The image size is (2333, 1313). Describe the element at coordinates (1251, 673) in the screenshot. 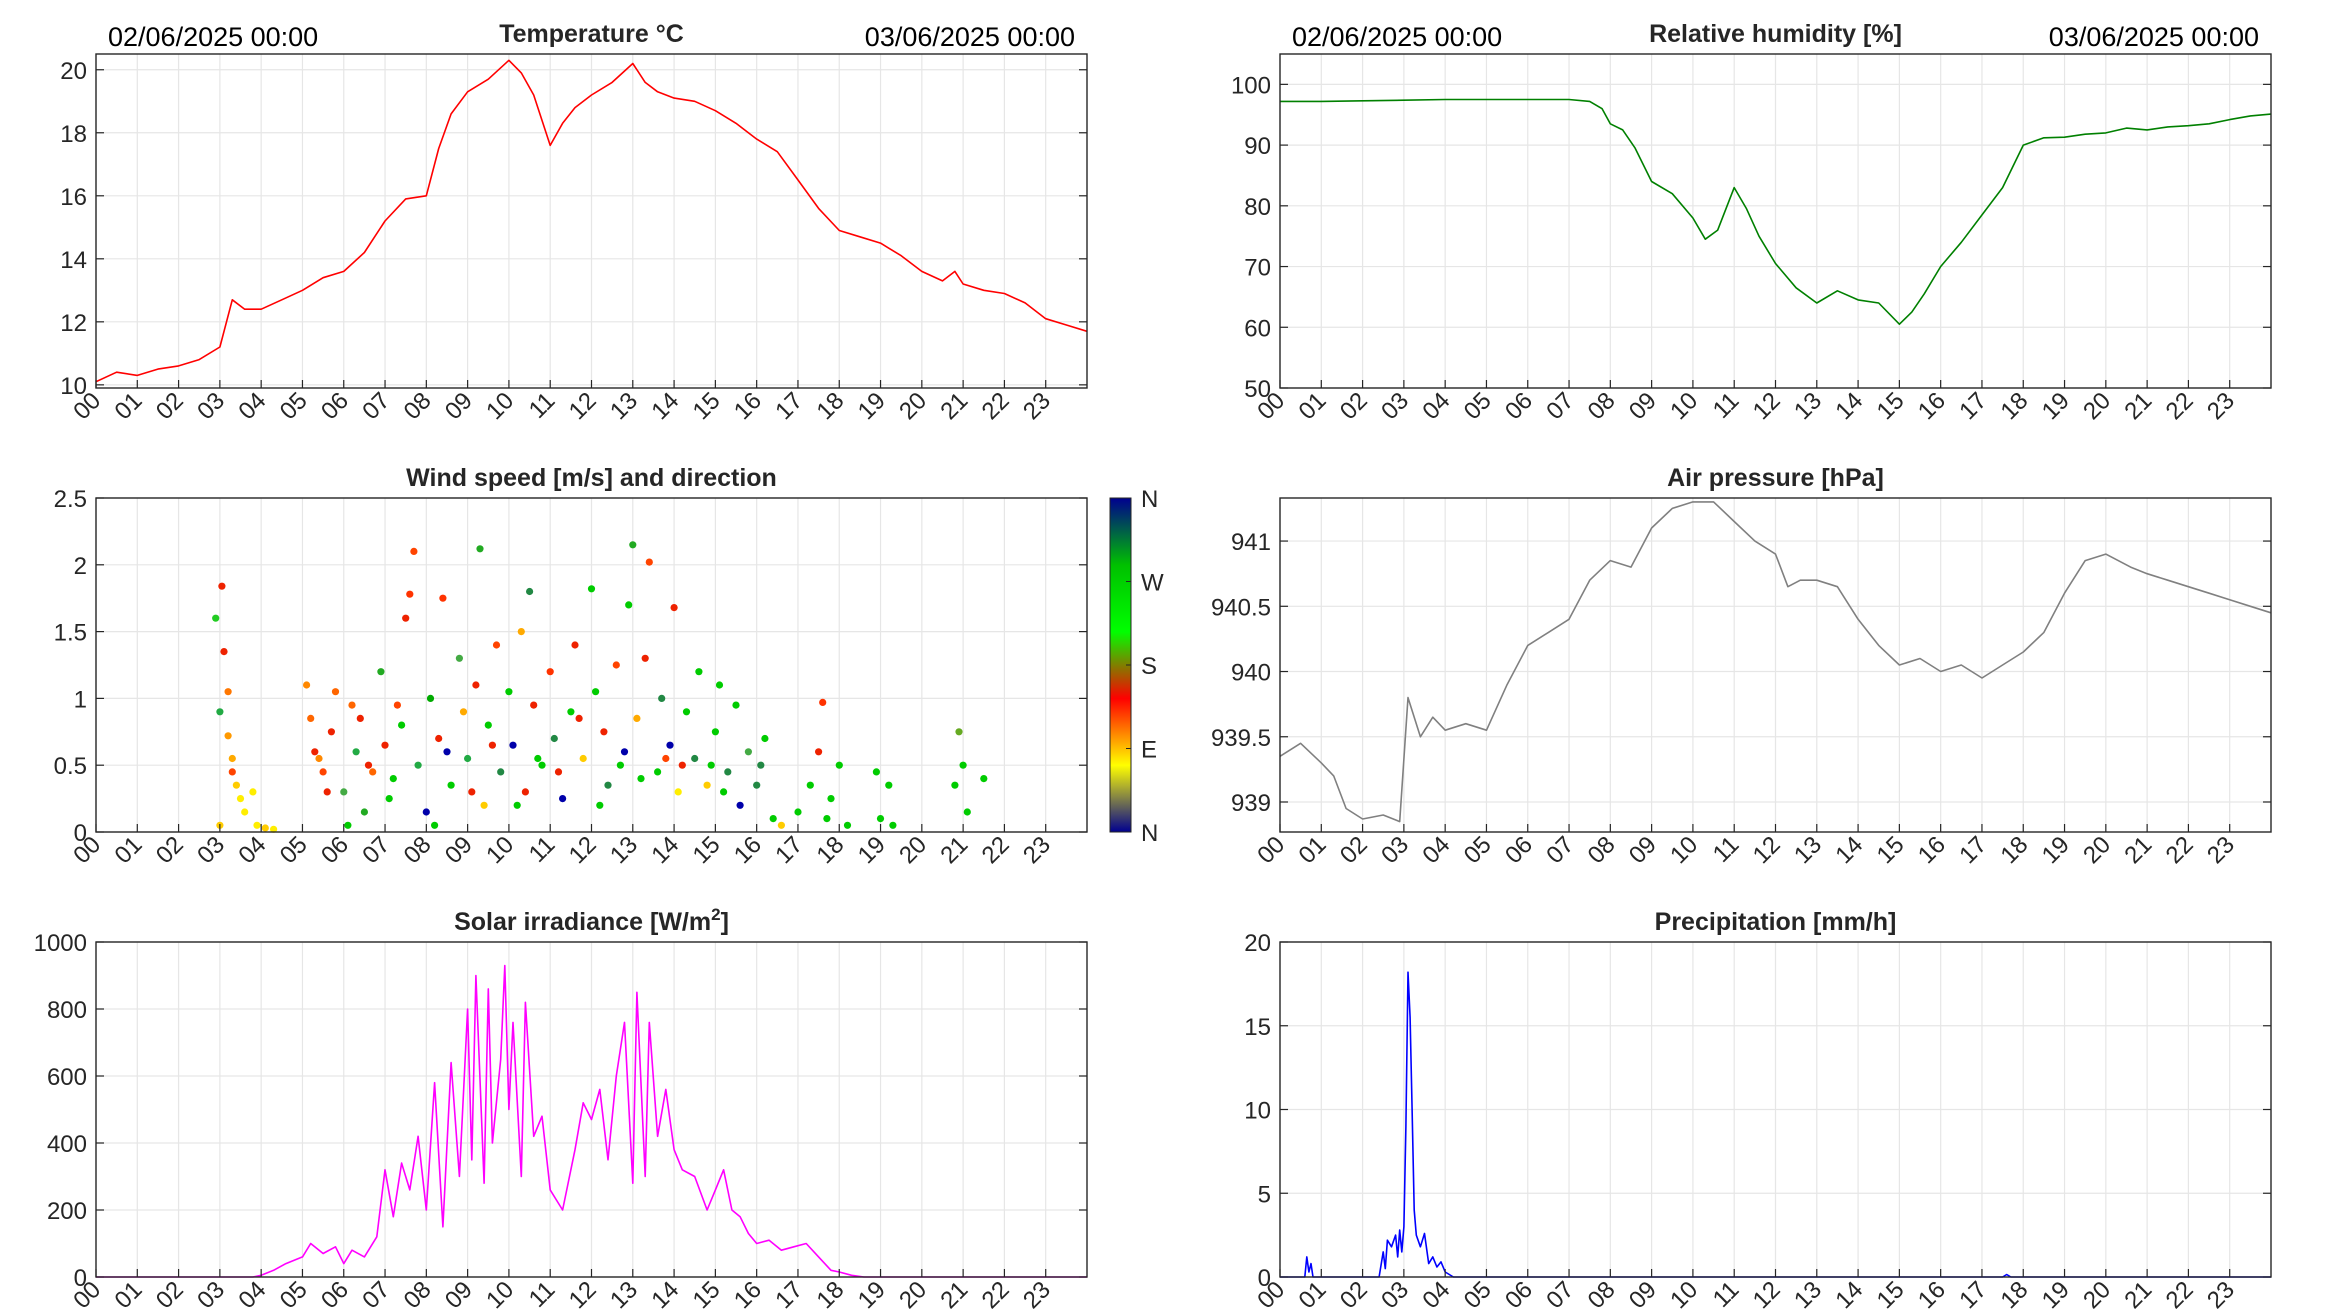

I see `y-tick-label: 940` at that location.